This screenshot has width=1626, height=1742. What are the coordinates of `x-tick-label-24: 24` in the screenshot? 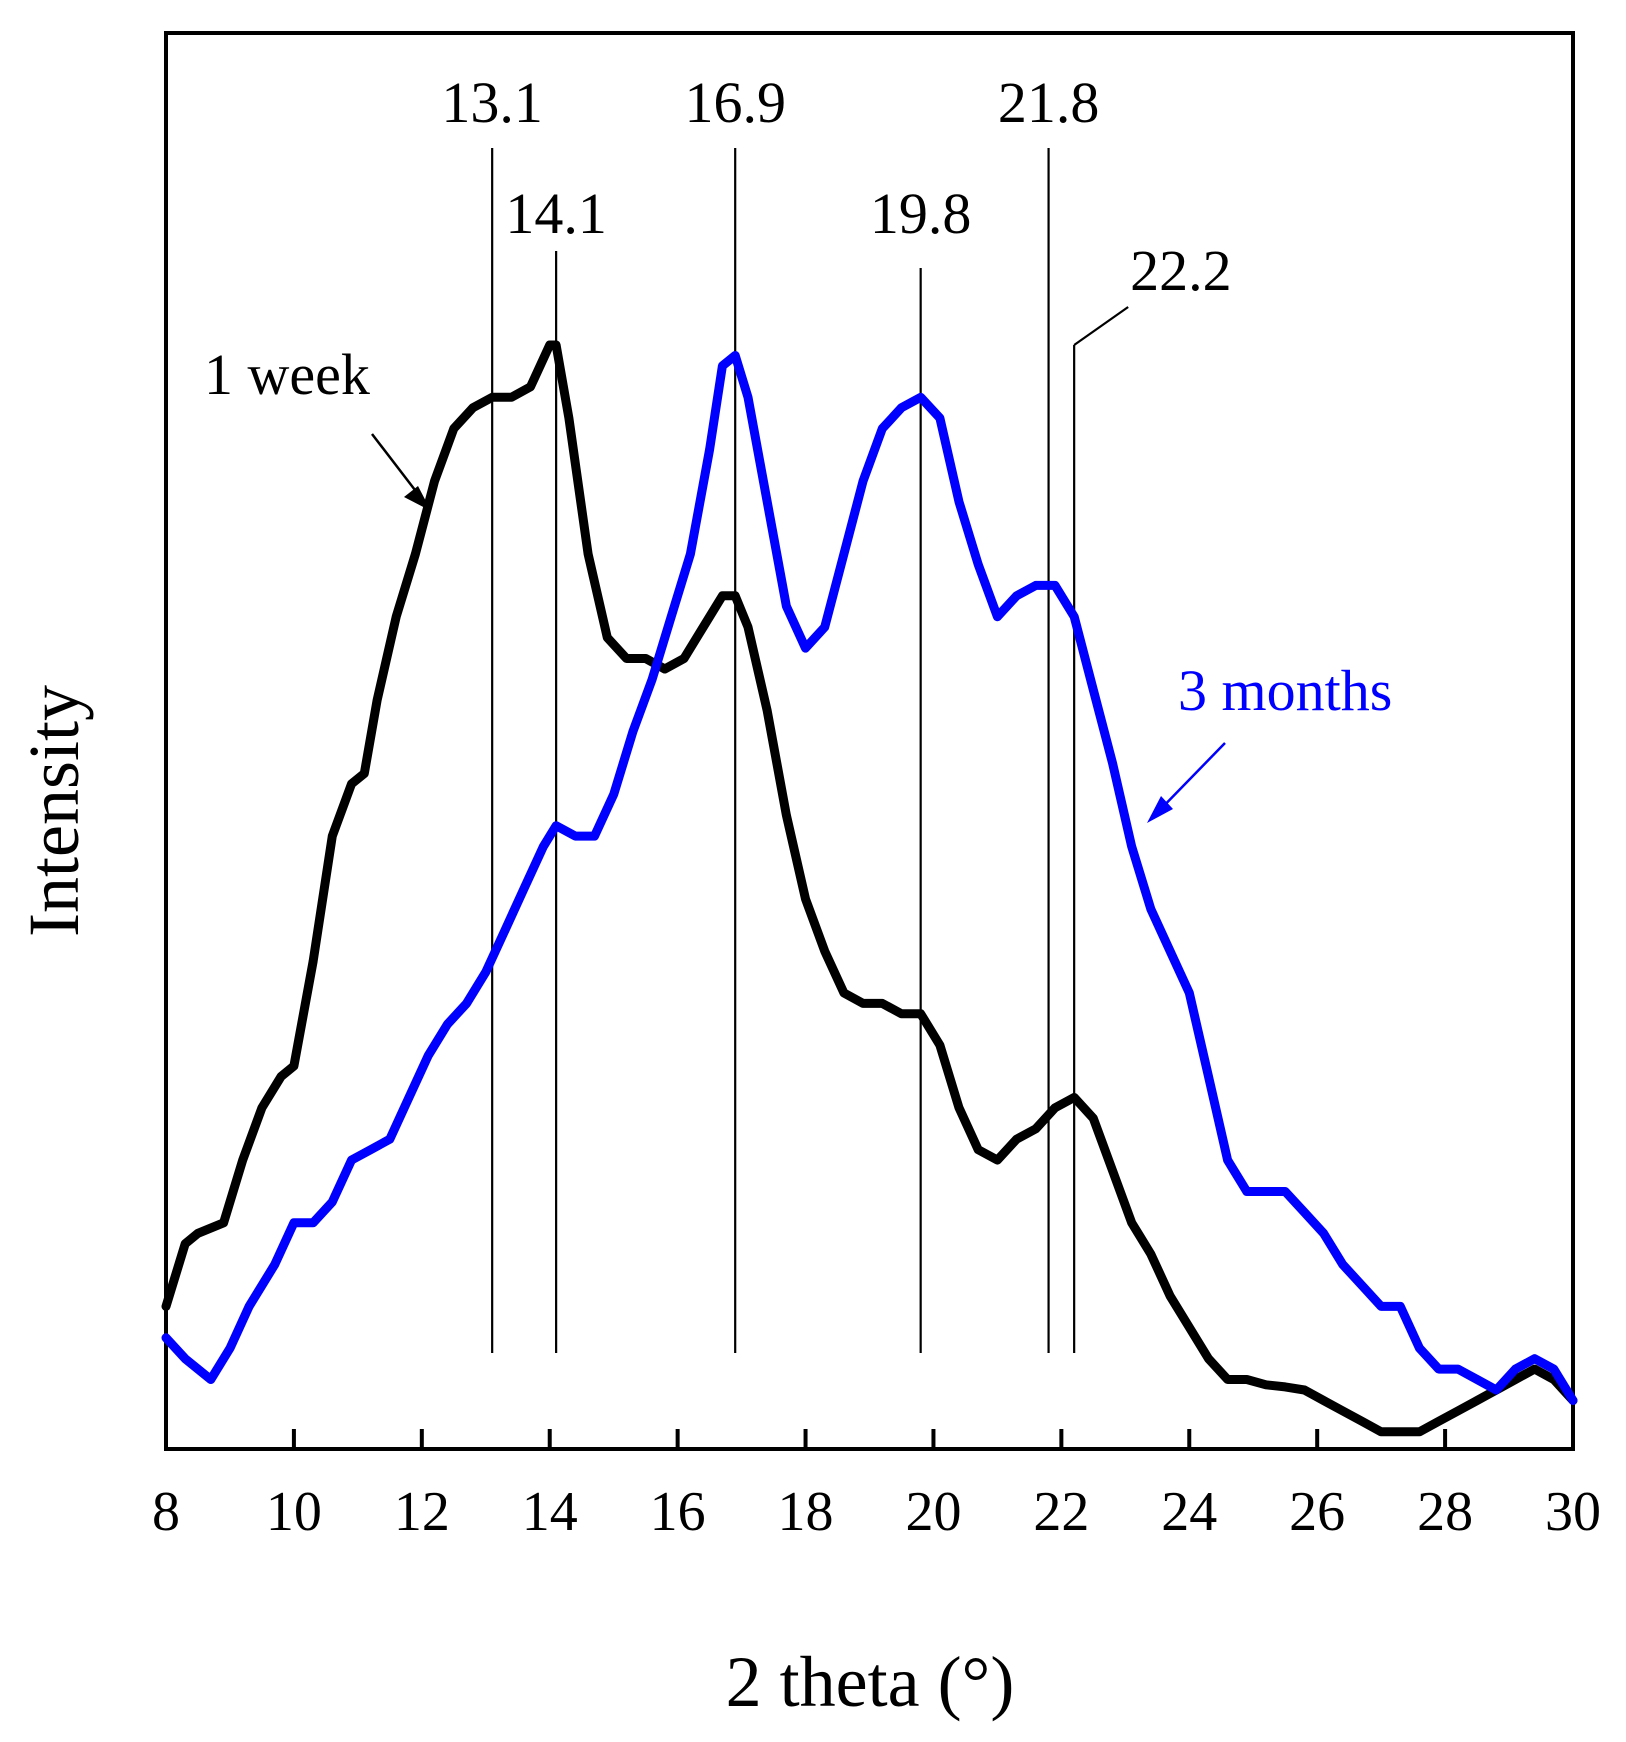 It's located at (1189, 1512).